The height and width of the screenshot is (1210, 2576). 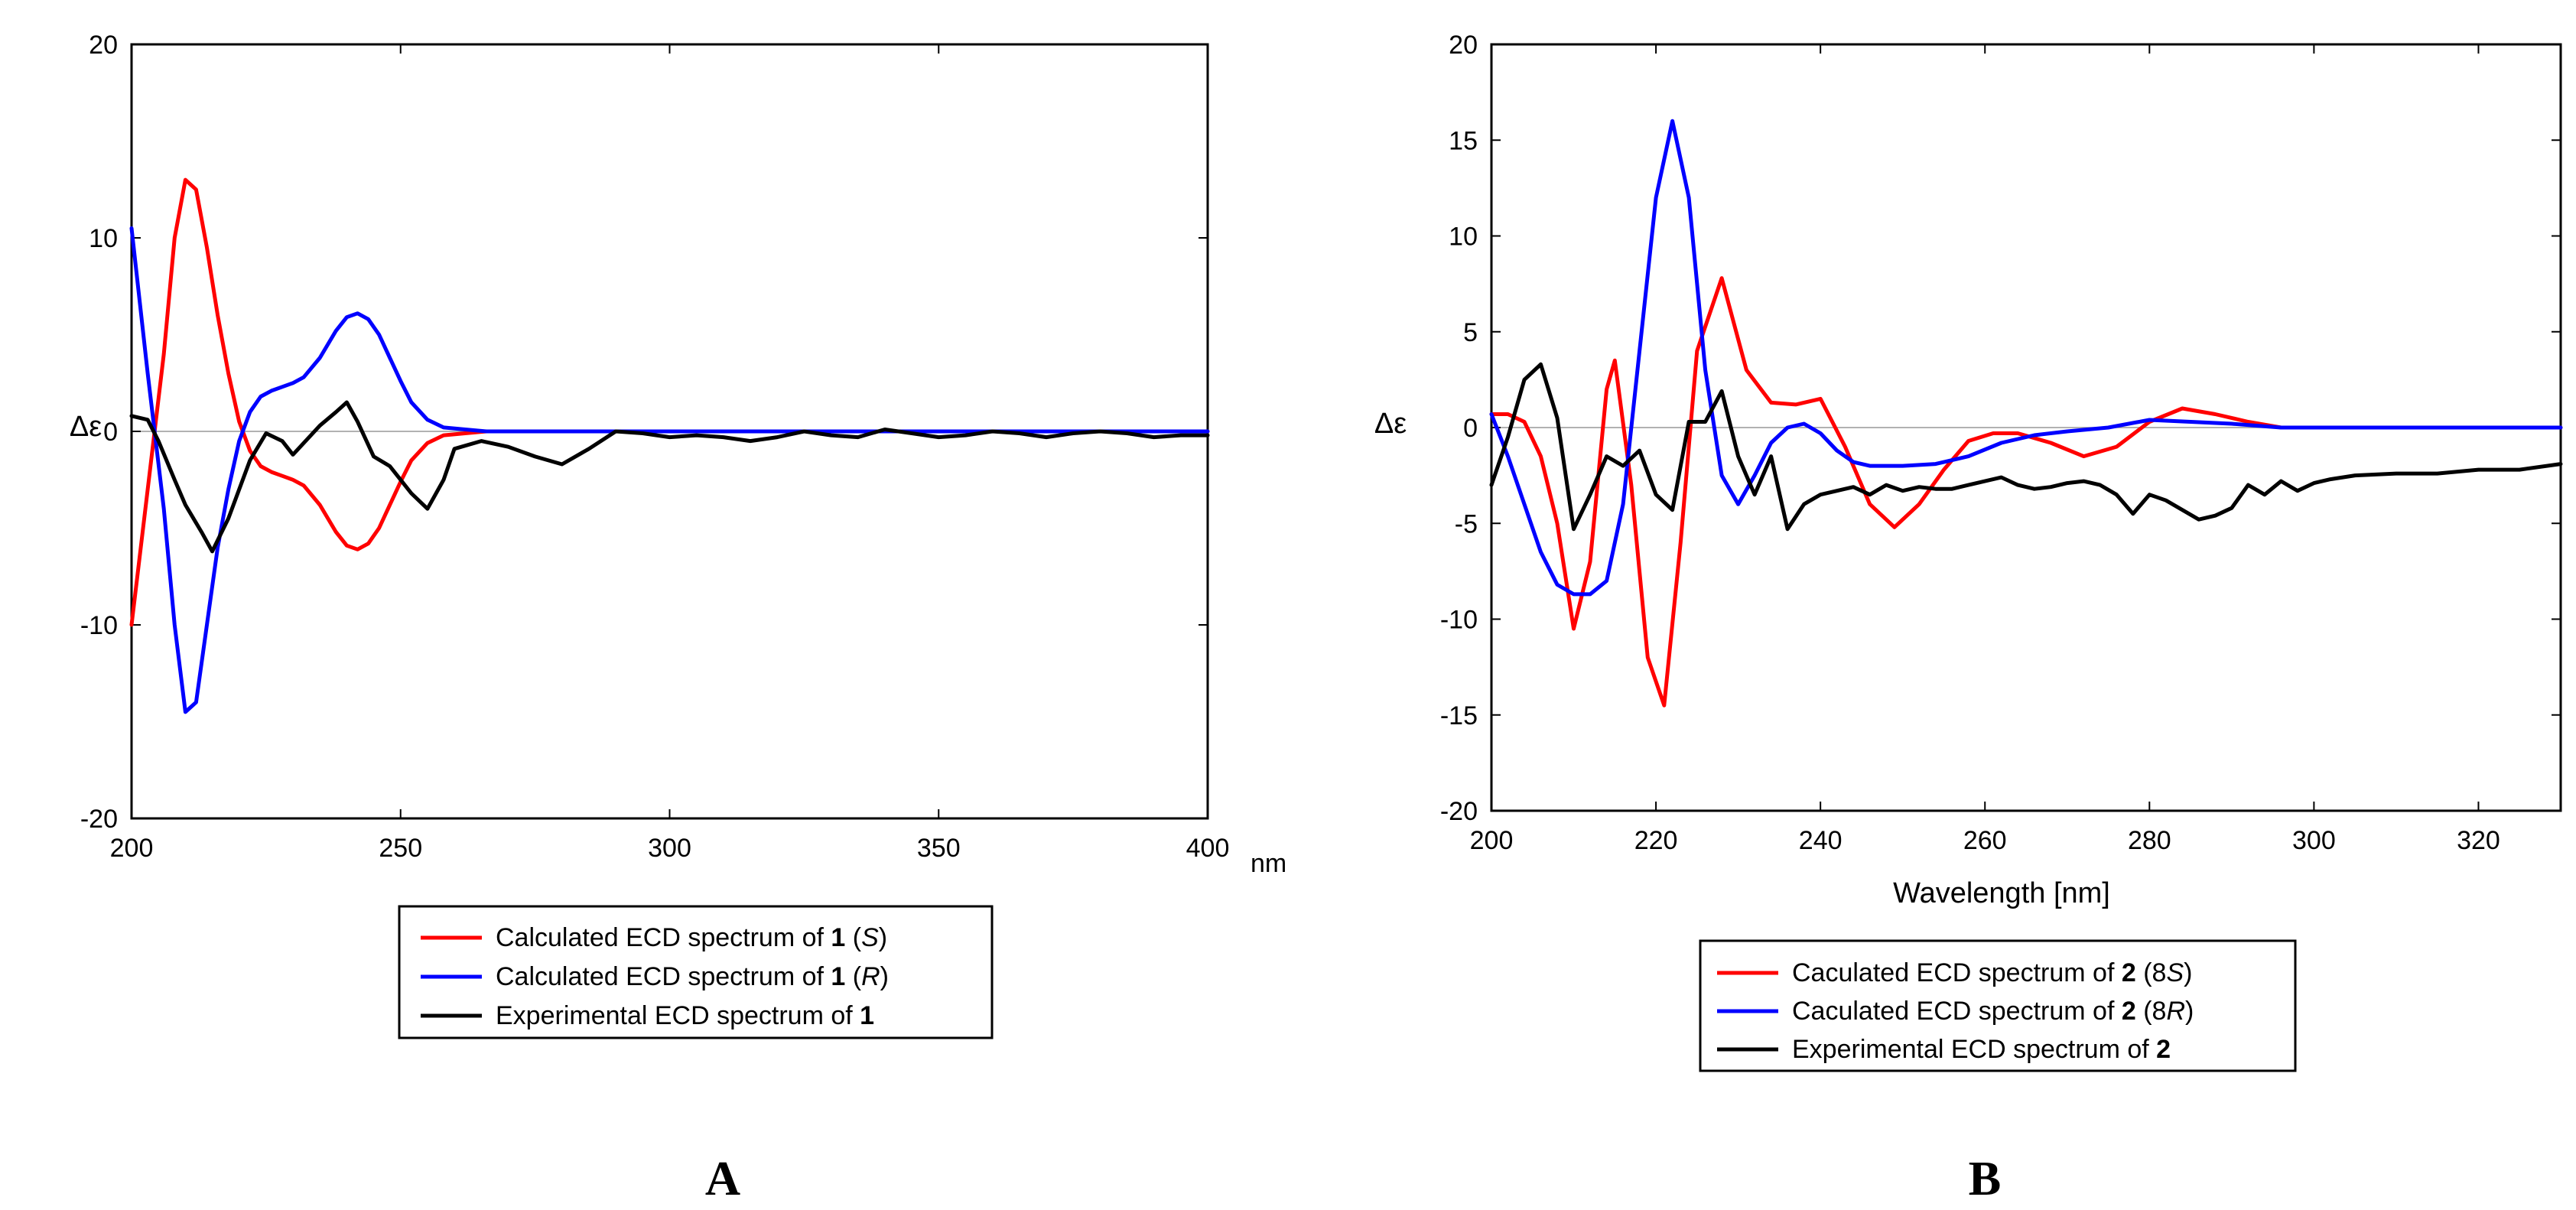 I want to click on x-tick-label: 220, so click(x=1656, y=840).